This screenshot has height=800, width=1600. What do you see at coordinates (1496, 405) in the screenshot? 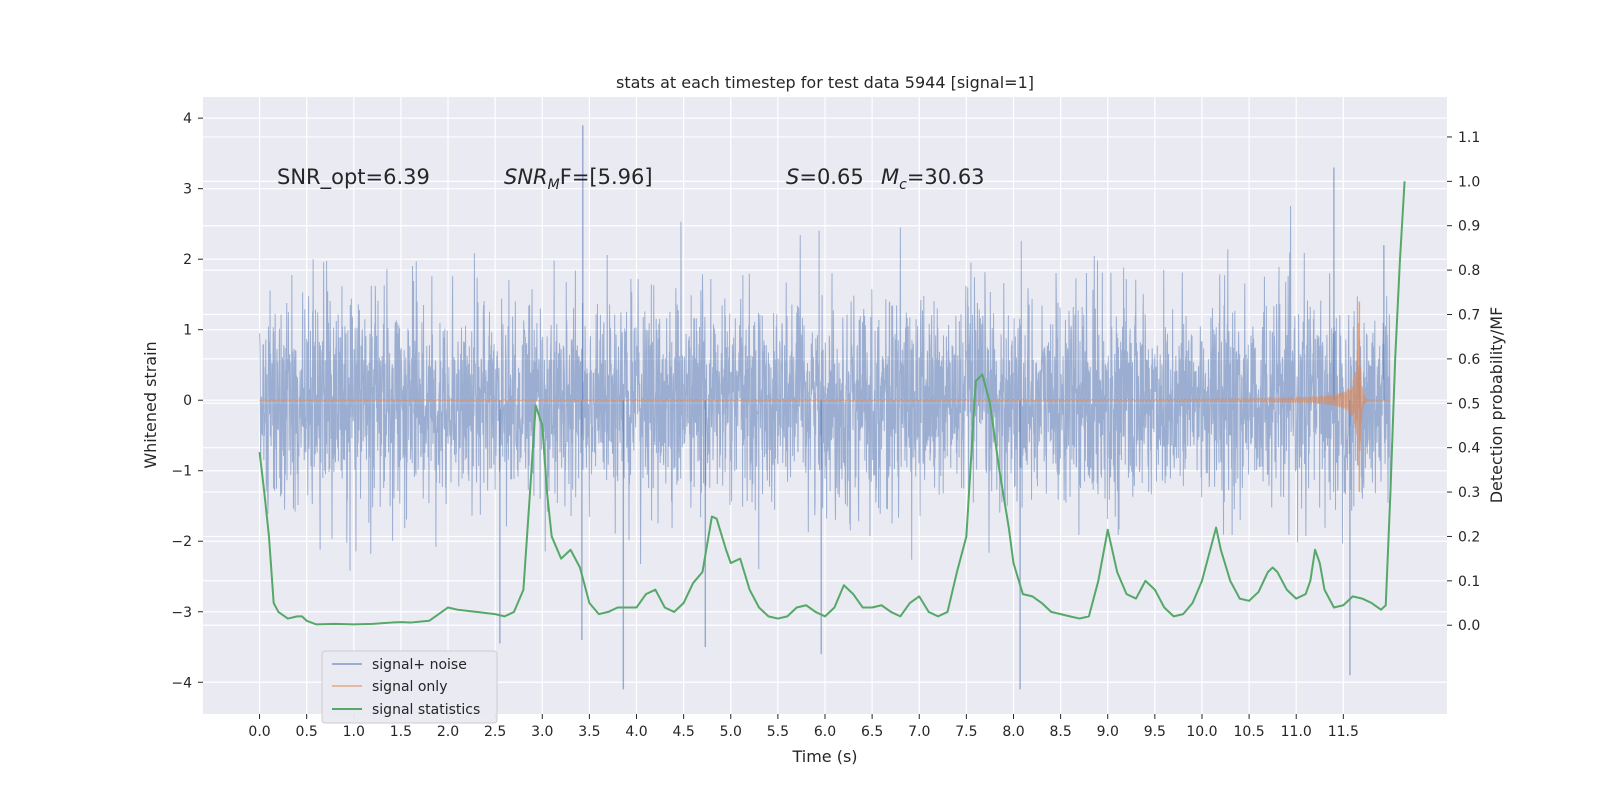
I see `y2-axis-label: Detection probability/MF` at bounding box center [1496, 405].